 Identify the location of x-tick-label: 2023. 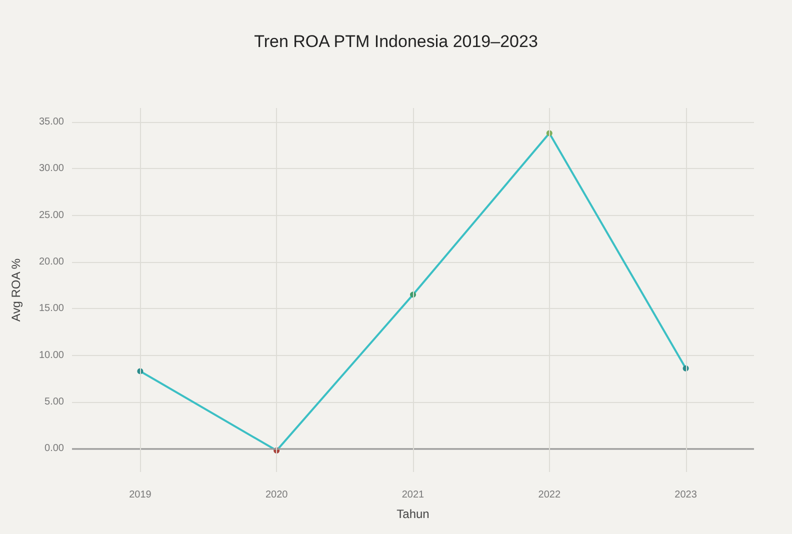
(686, 495).